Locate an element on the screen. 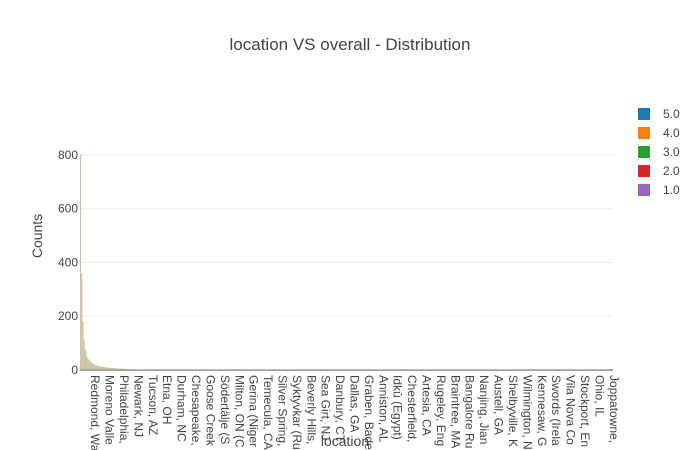 Image resolution: width=700 pixels, height=450 pixels. legend-label: 1.0 is located at coordinates (671, 190).